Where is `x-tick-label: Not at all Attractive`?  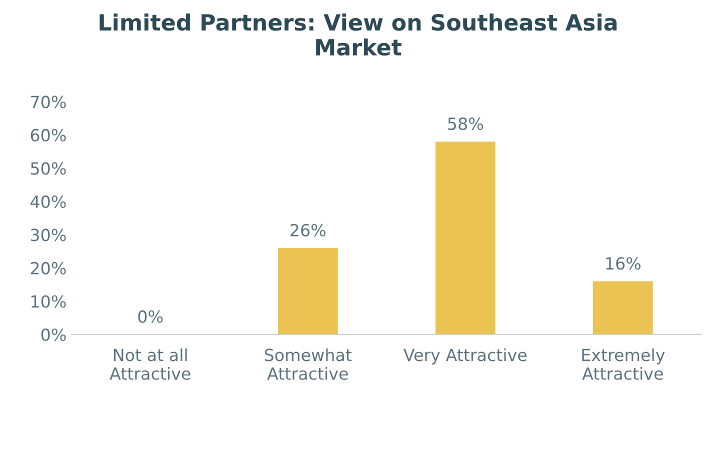 x-tick-label: Not at all Attractive is located at coordinates (150, 364).